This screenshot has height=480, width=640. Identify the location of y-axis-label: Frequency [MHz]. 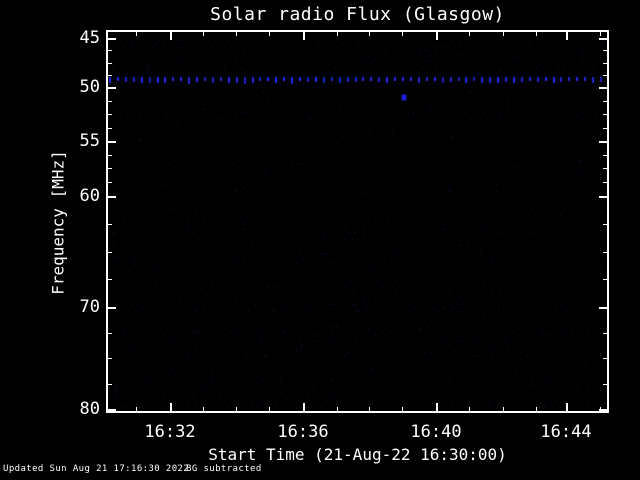
(58, 222).